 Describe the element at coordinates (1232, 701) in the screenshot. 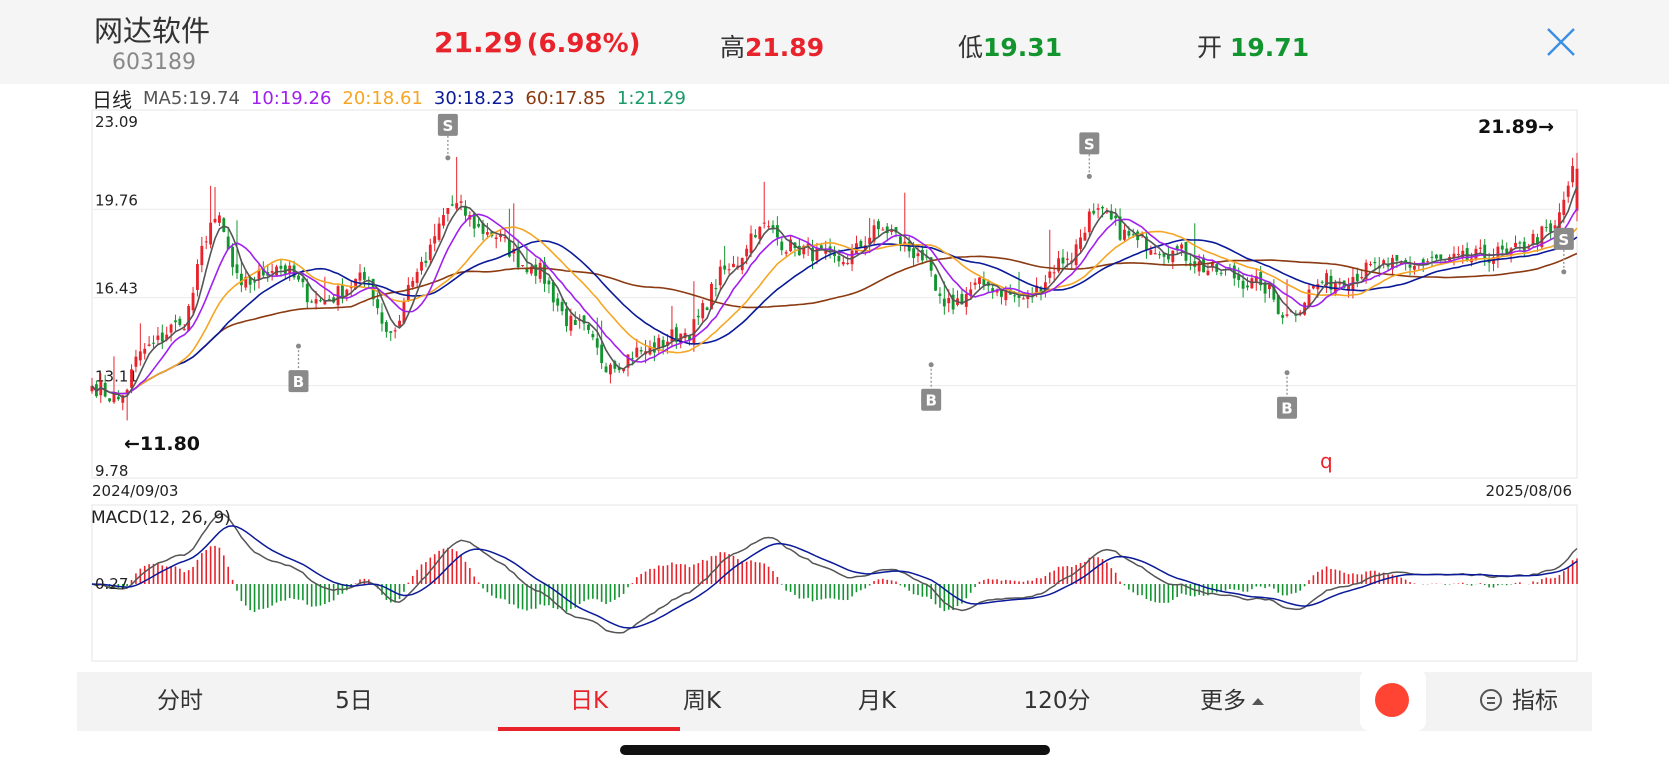

I see `tab-more: 更多` at that location.